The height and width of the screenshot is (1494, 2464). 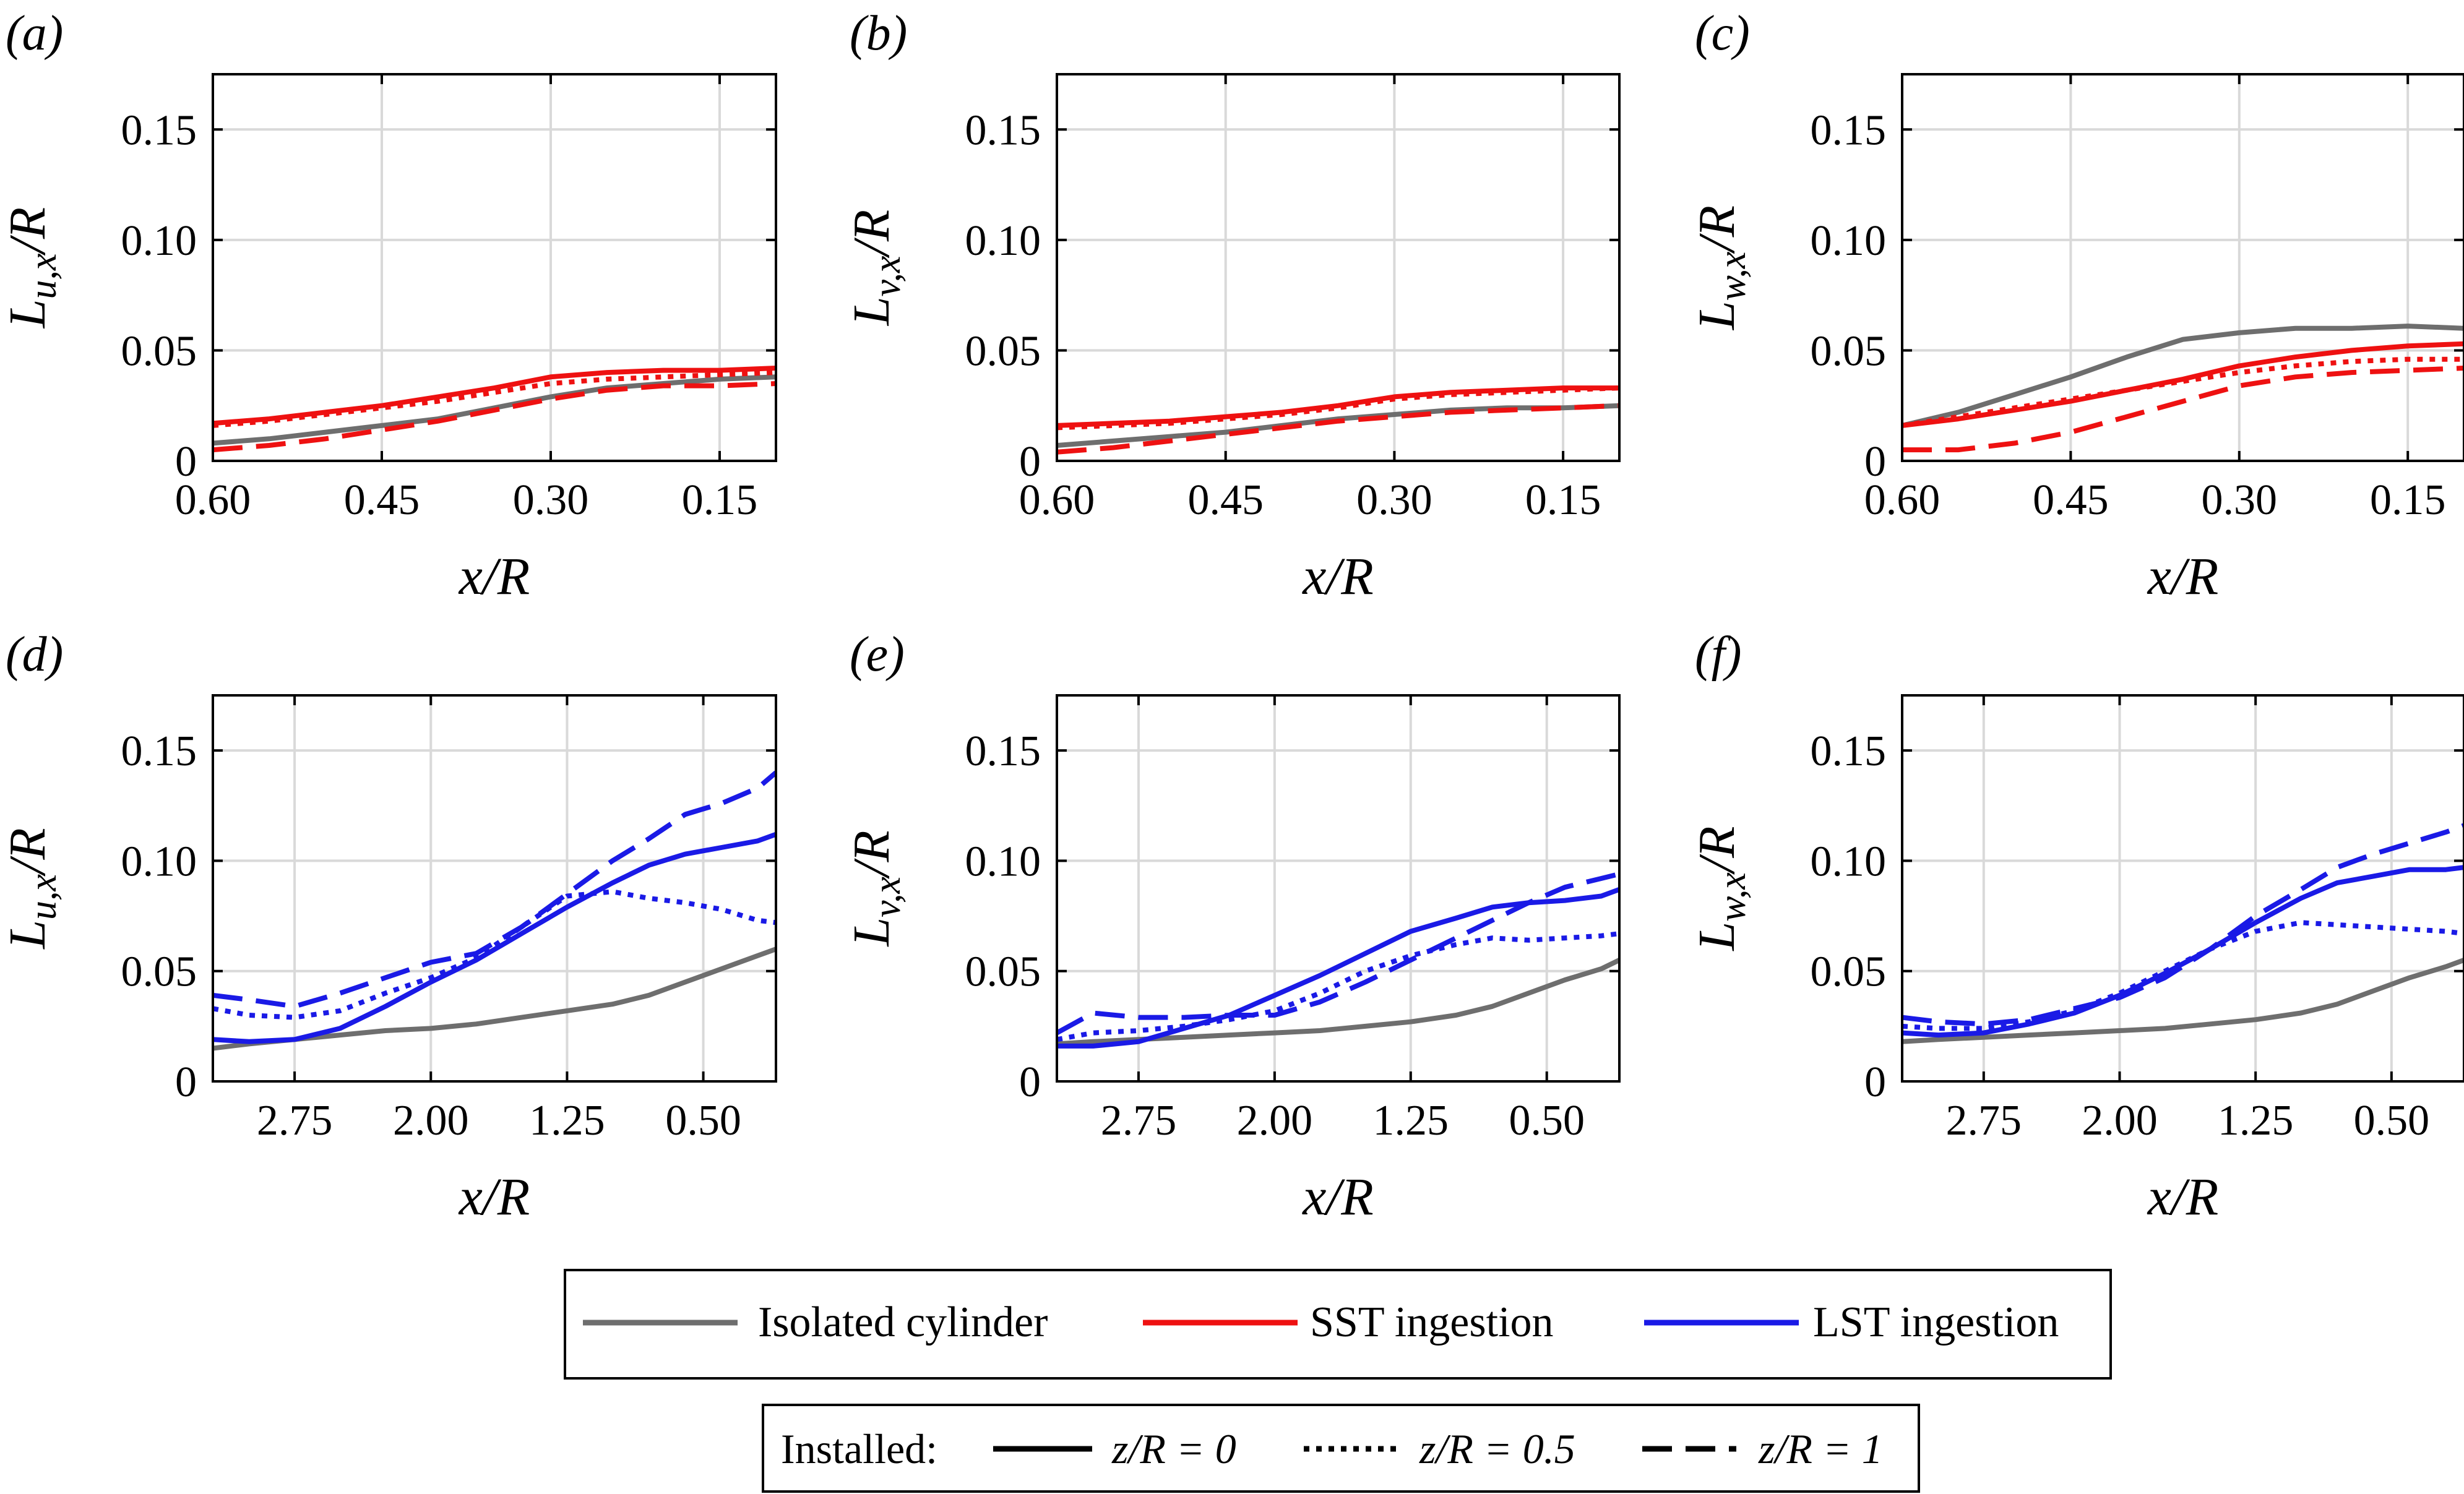 What do you see at coordinates (1432, 1322) in the screenshot?
I see `legend-label-sst: SST ingestion` at bounding box center [1432, 1322].